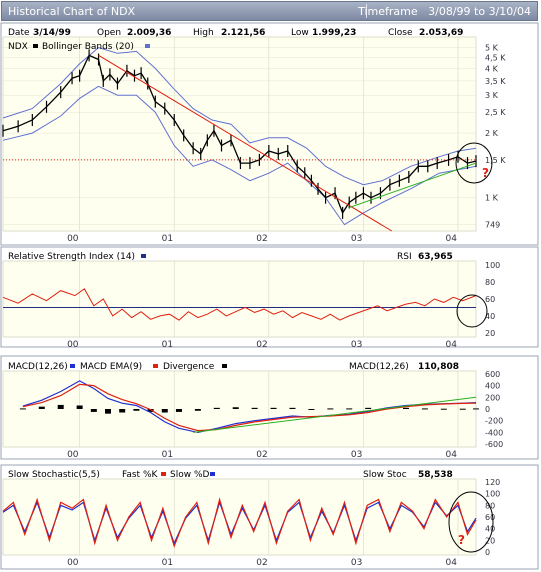 The height and width of the screenshot is (572, 541). Describe the element at coordinates (438, 367) in the screenshot. I see `macd-value: 110,808` at that location.